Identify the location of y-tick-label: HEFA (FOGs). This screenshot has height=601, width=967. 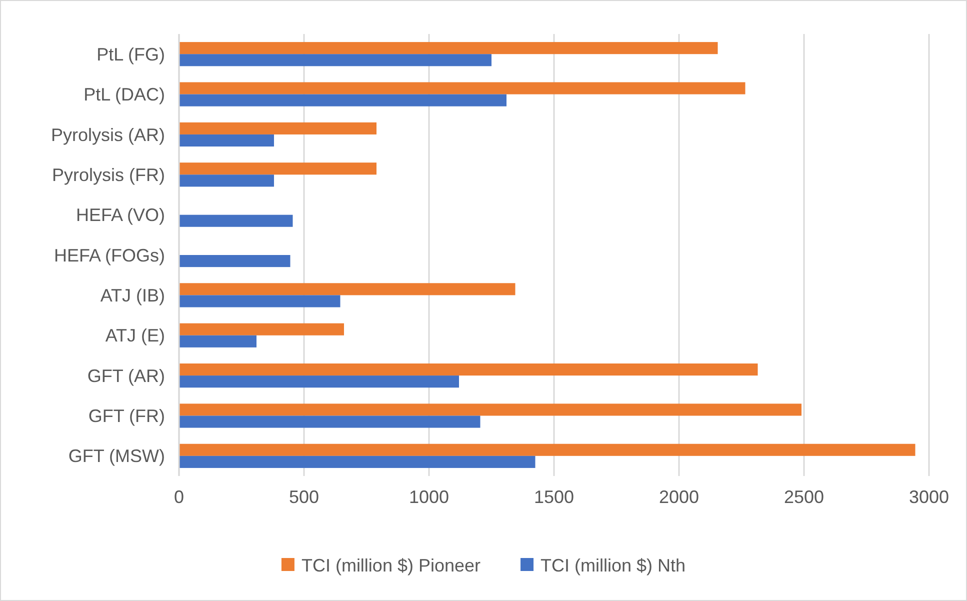
(109, 255).